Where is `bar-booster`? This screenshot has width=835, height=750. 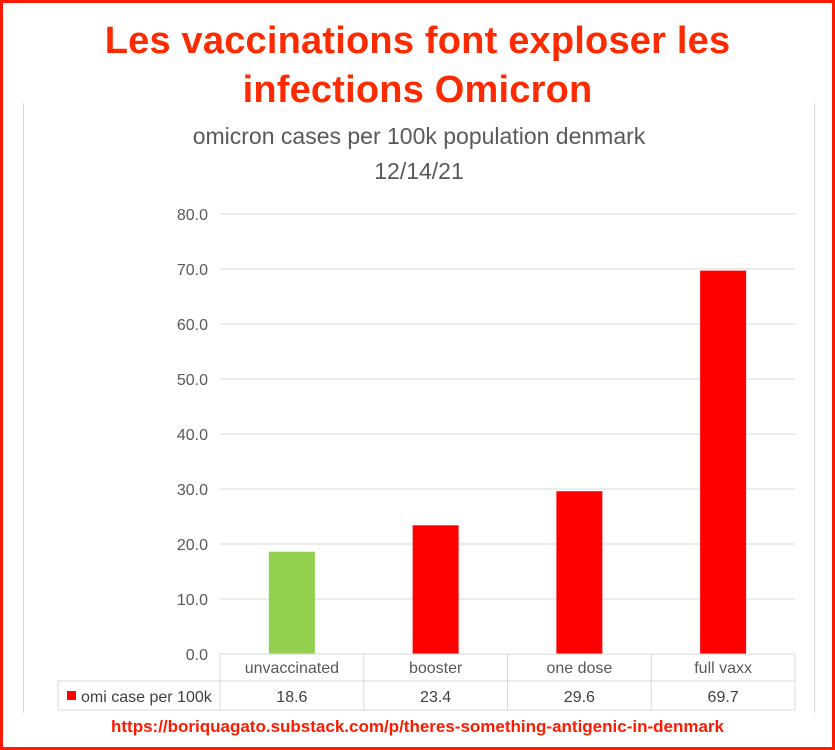
bar-booster is located at coordinates (435, 589).